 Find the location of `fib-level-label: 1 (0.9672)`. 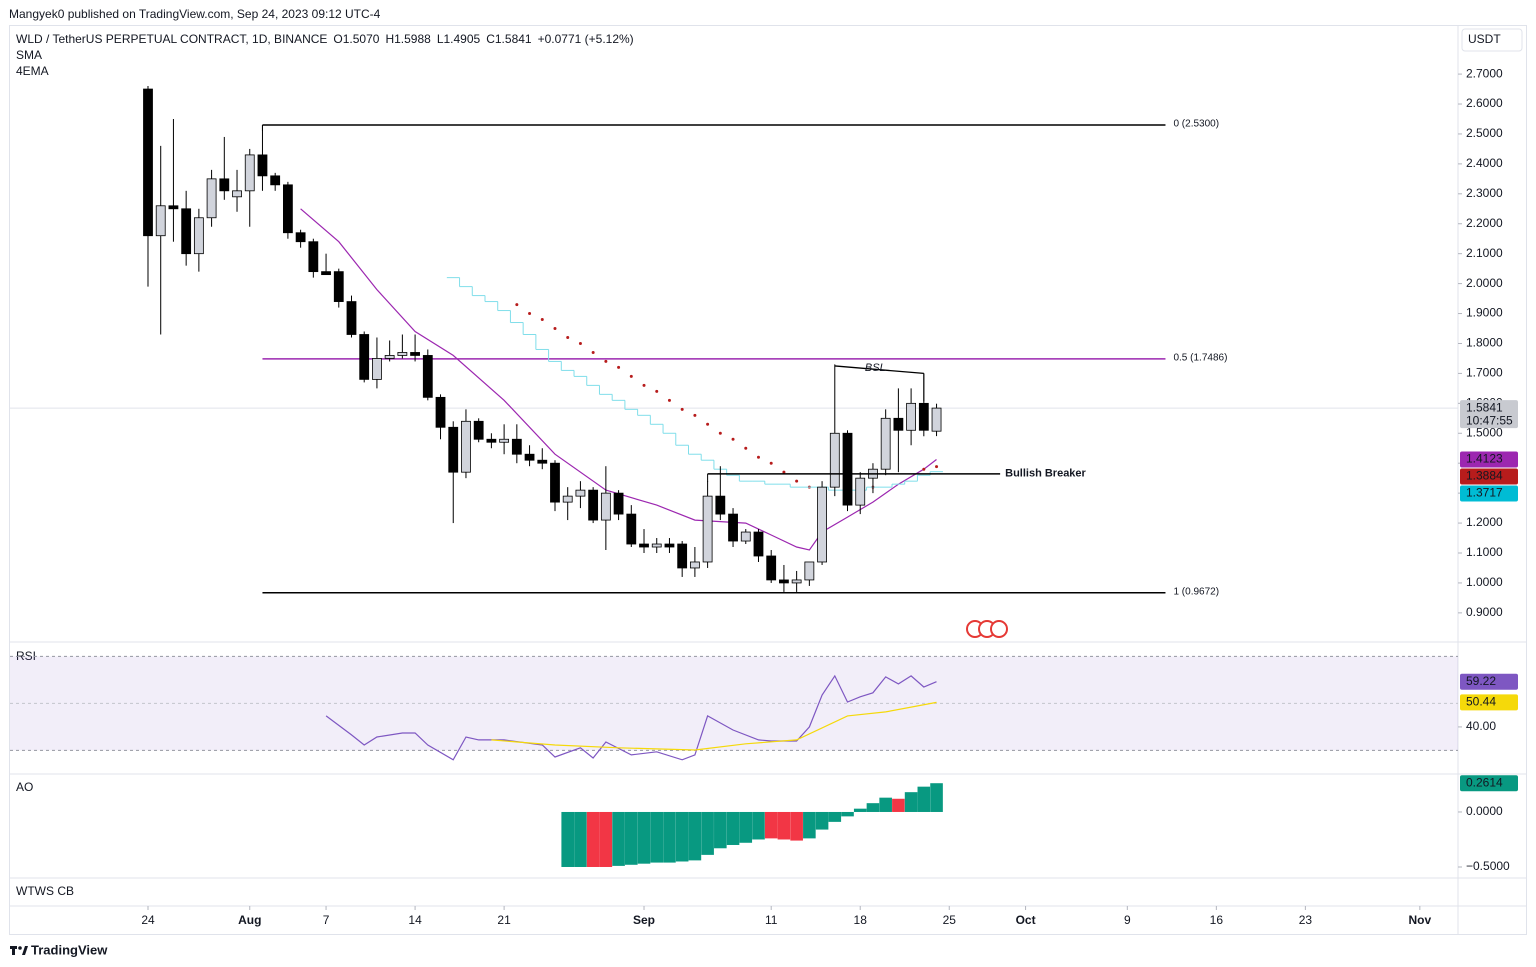

fib-level-label: 1 (0.9672) is located at coordinates (1196, 591).